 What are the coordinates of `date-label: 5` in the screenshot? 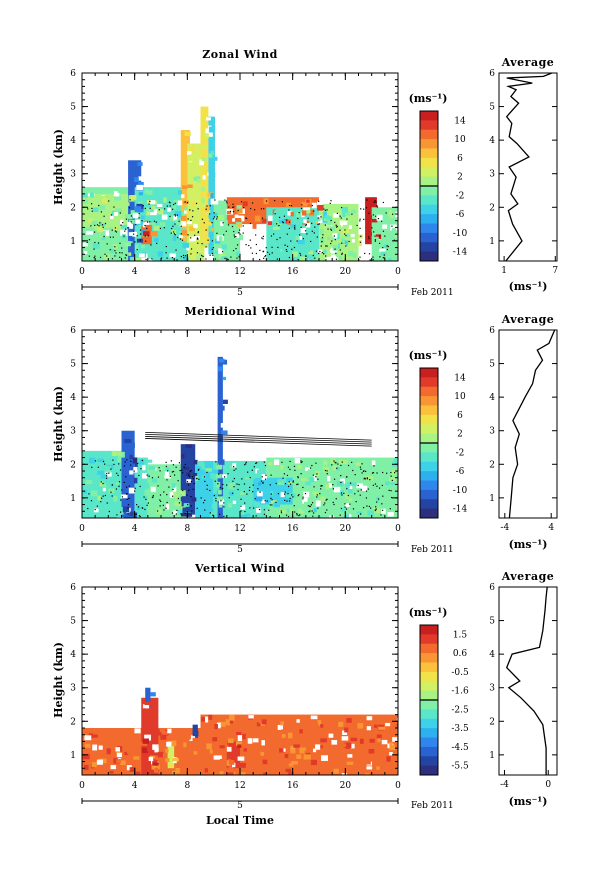 It's located at (240, 293).